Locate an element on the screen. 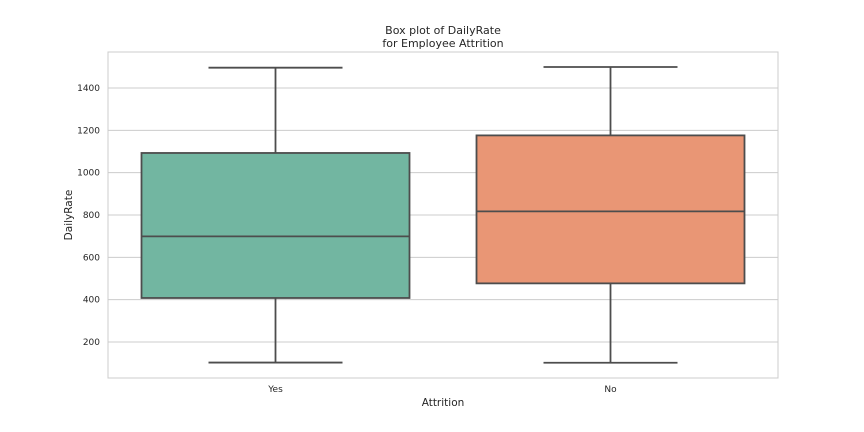 This screenshot has width=864, height=432. y-tick-label: 600 is located at coordinates (91, 258).